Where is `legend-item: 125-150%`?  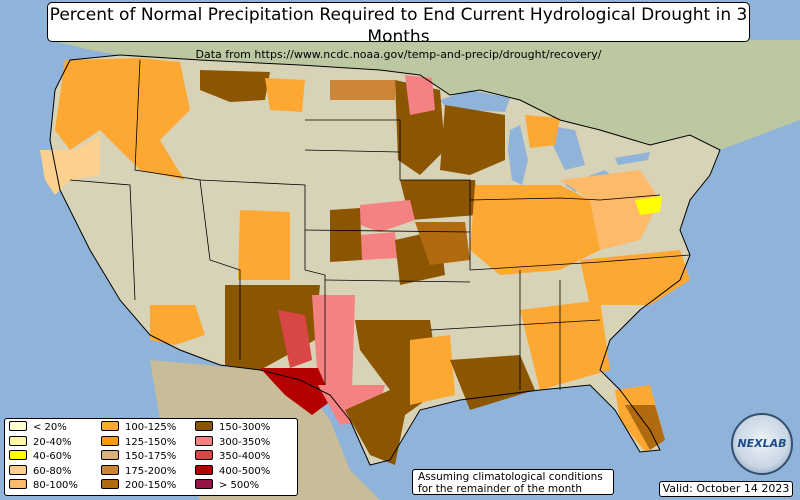
legend-item: 125-150% is located at coordinates (139, 442).